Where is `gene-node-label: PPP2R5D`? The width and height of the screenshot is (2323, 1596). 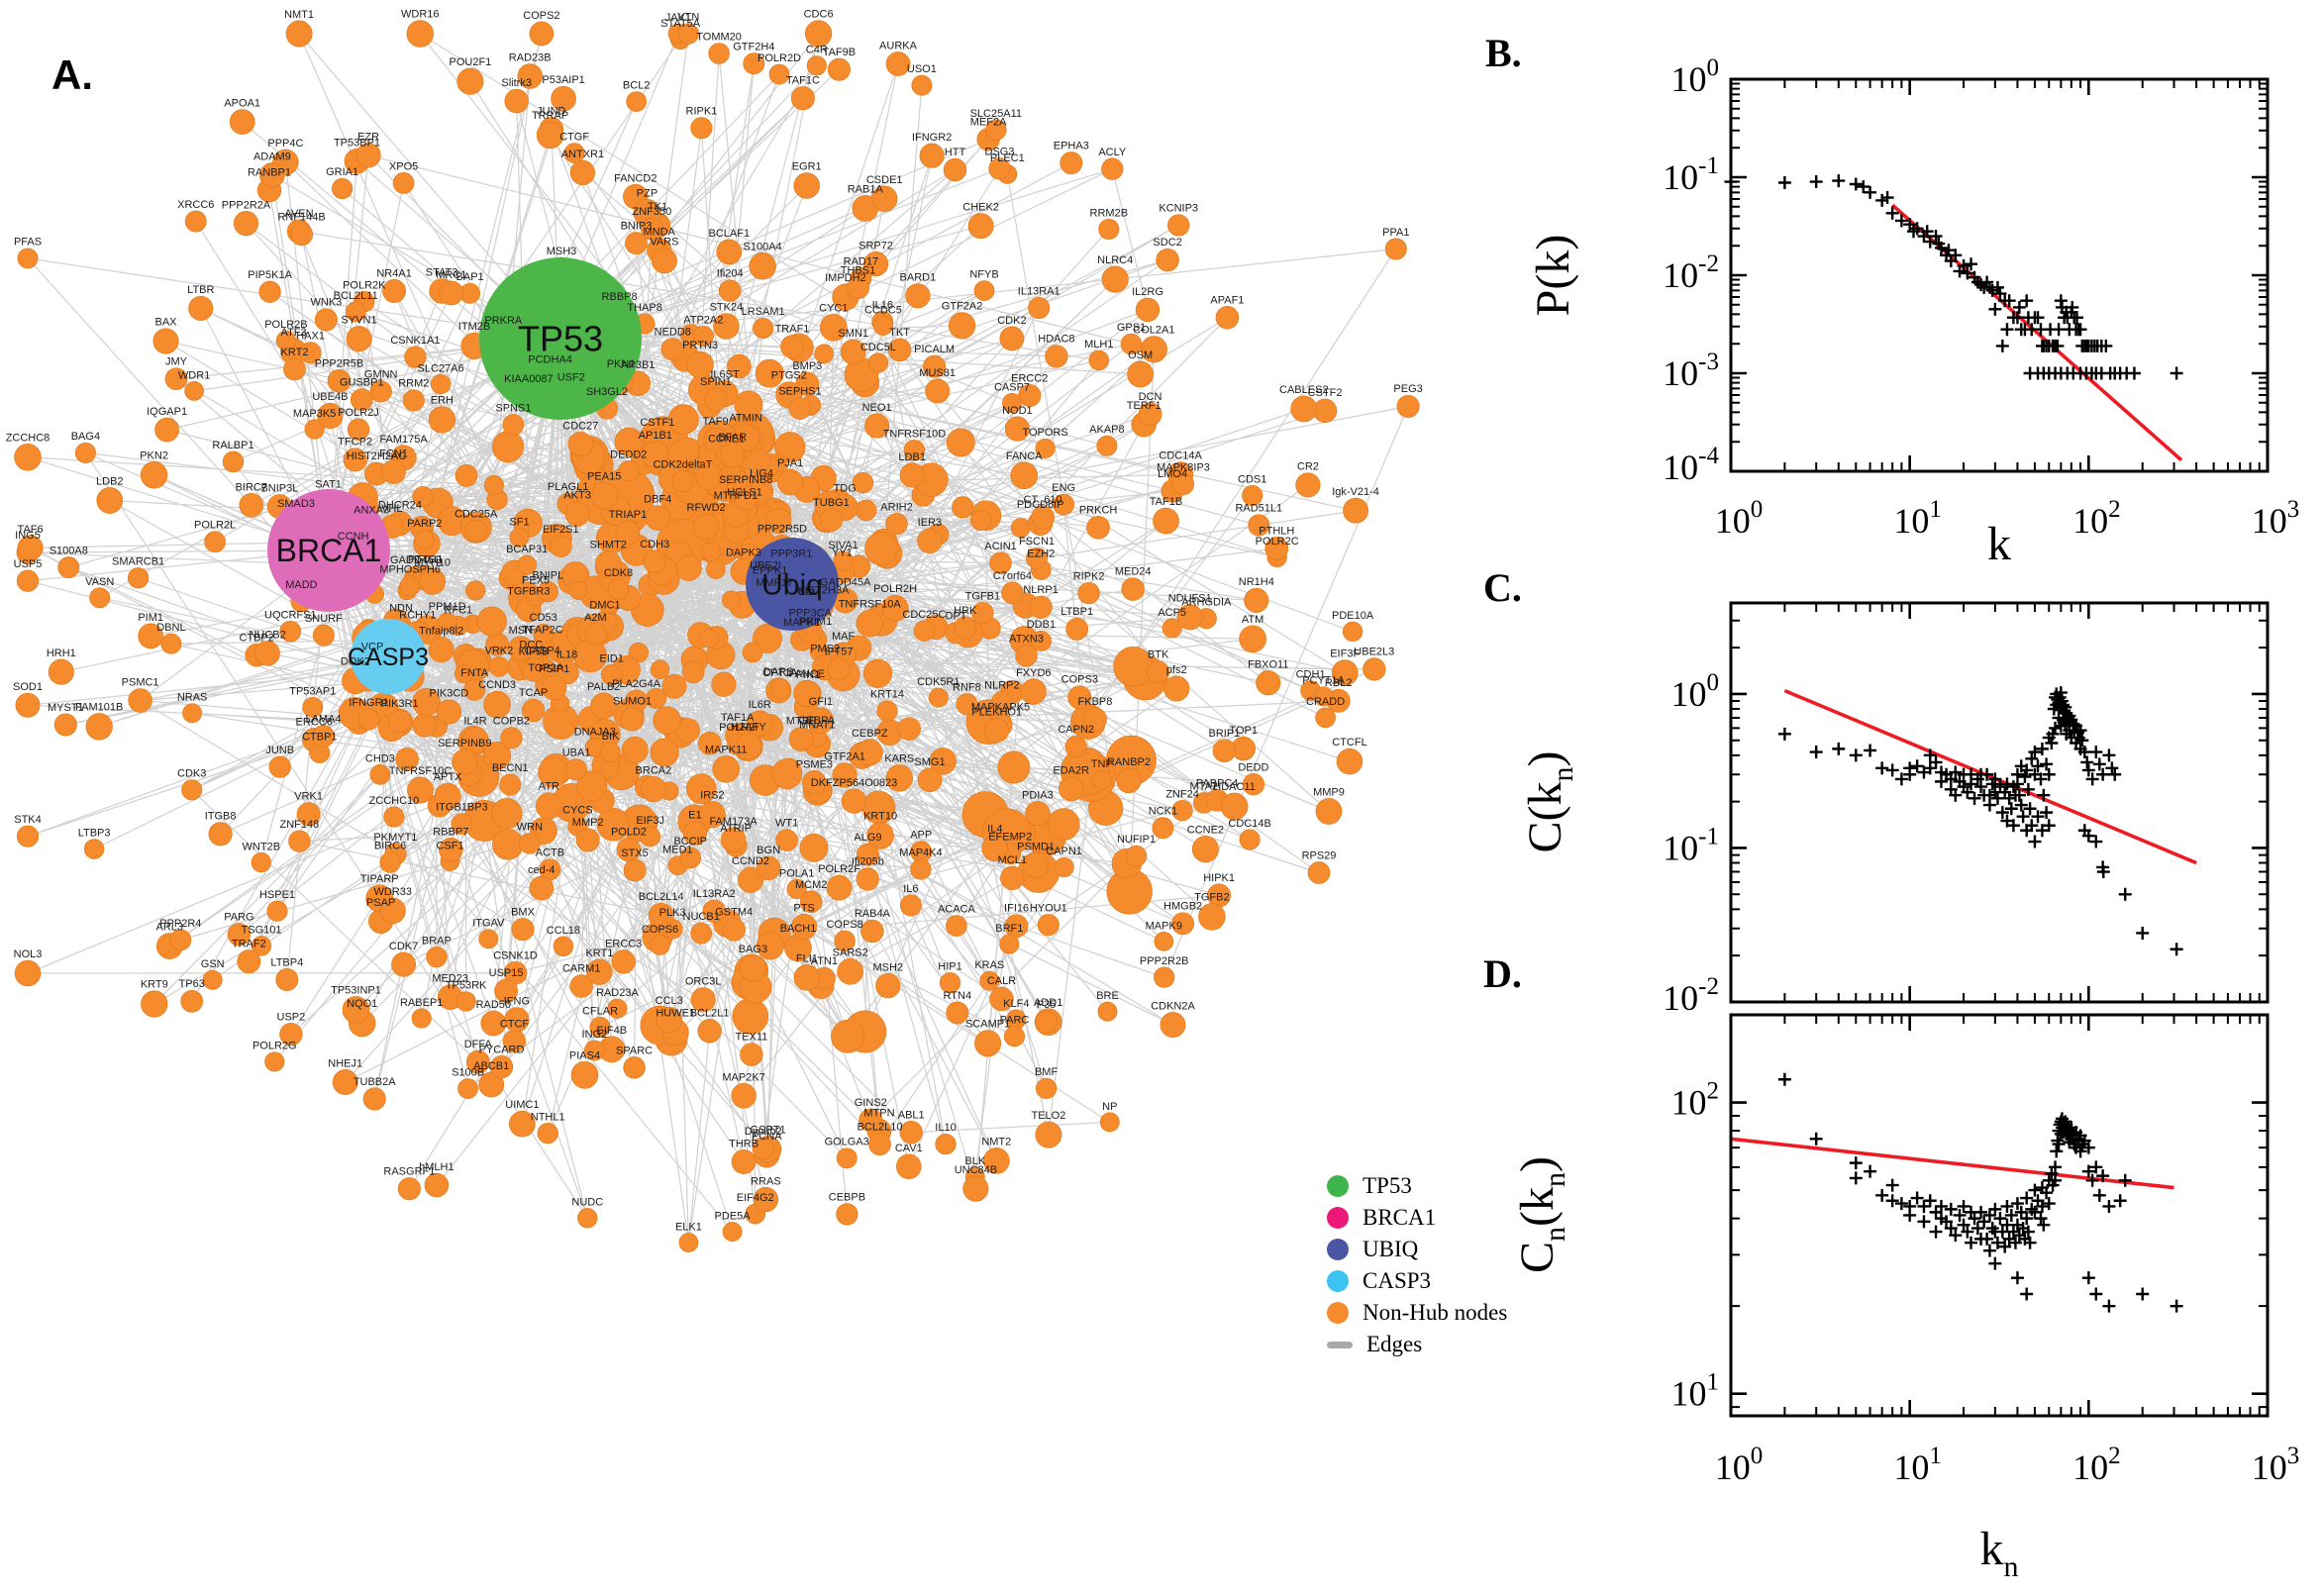
gene-node-label: PPP2R5D is located at coordinates (782, 529).